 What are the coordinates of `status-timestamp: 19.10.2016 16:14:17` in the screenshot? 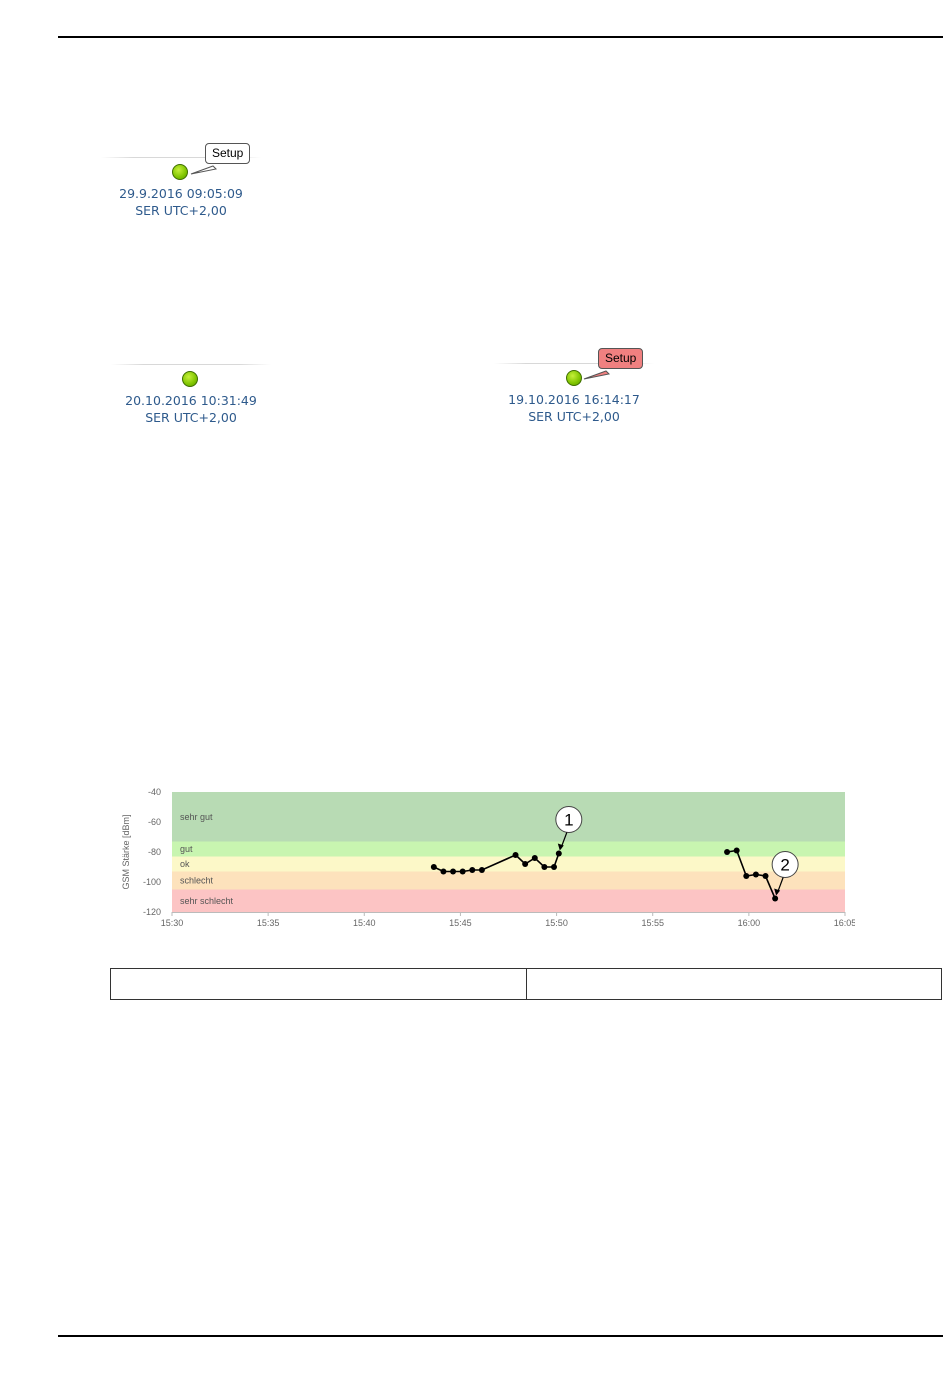 It's located at (574, 399).